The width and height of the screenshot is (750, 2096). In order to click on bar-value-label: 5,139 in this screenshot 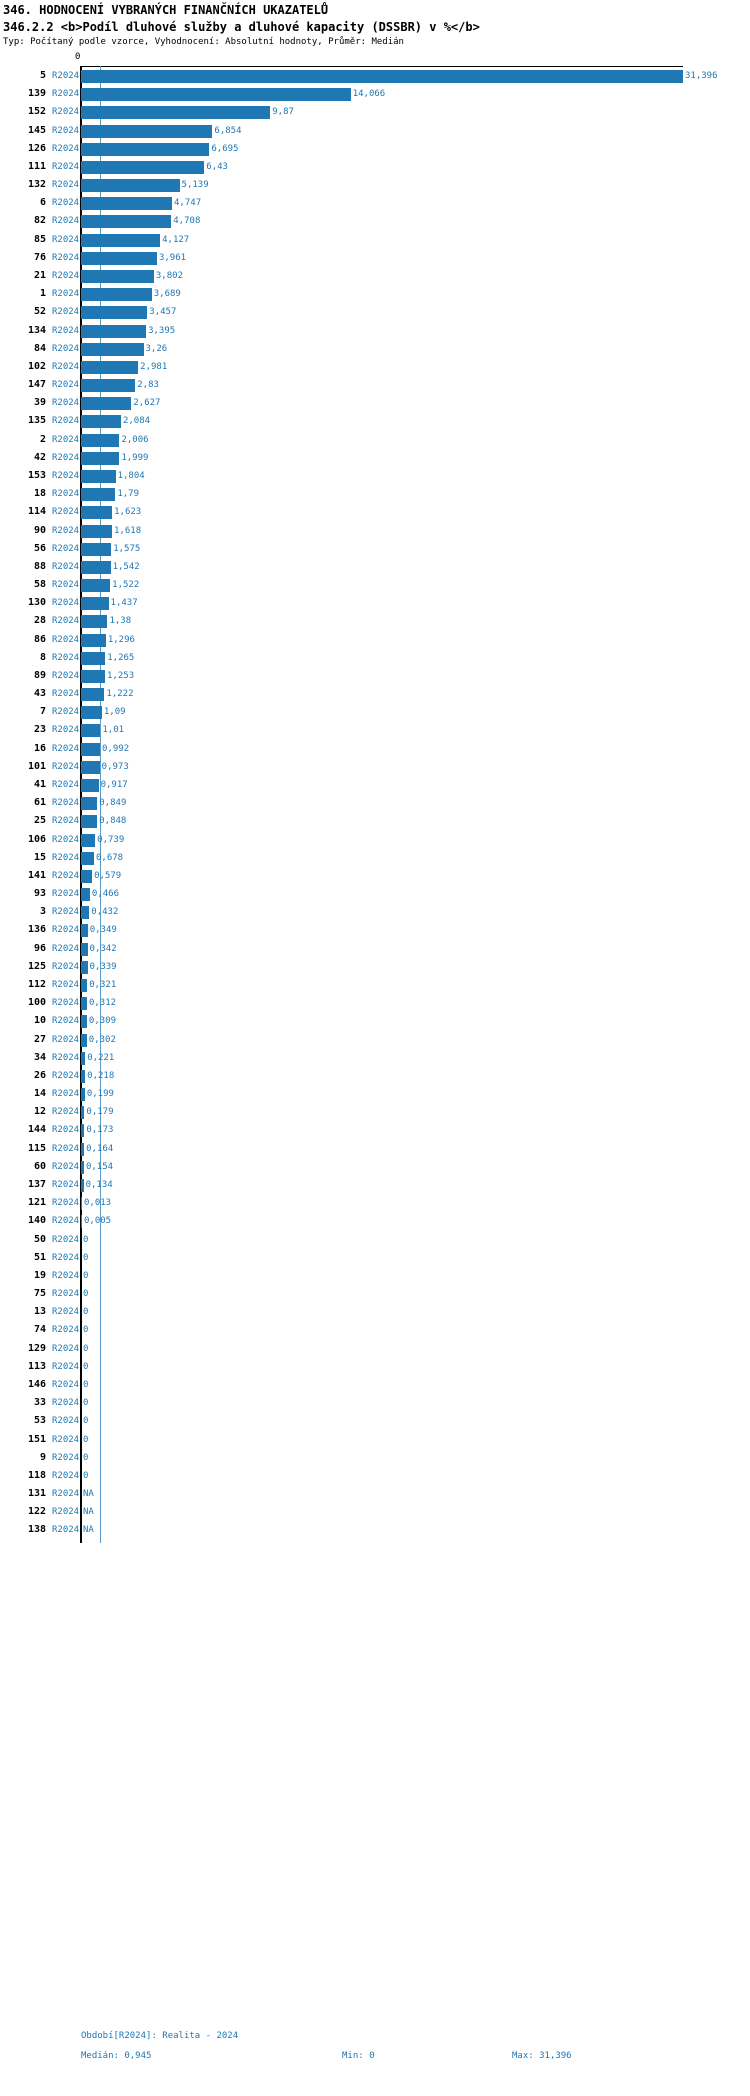, I will do `click(195, 185)`.